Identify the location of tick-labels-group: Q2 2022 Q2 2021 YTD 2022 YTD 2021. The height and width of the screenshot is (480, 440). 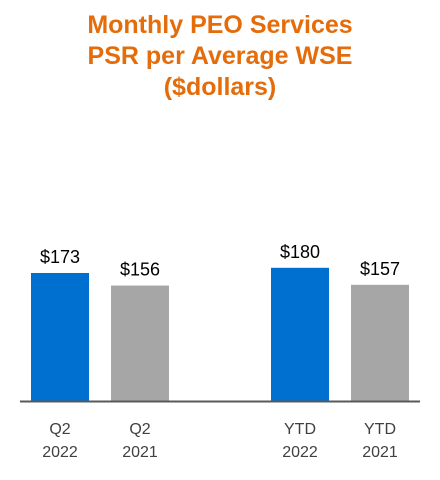
(220, 441).